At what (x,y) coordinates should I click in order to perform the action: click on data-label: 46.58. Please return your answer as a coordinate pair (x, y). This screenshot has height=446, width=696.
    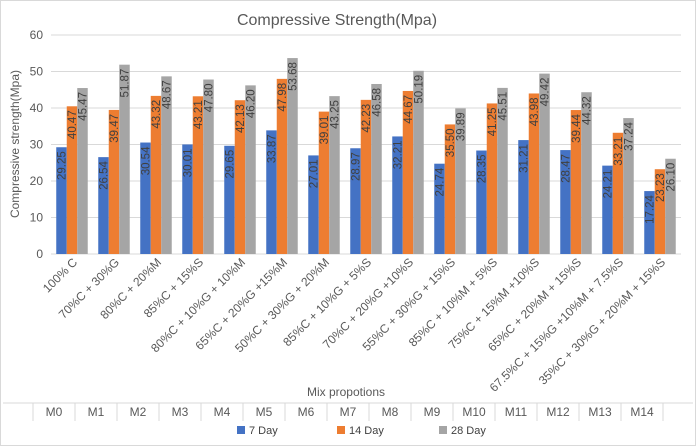
    Looking at the image, I should click on (378, 102).